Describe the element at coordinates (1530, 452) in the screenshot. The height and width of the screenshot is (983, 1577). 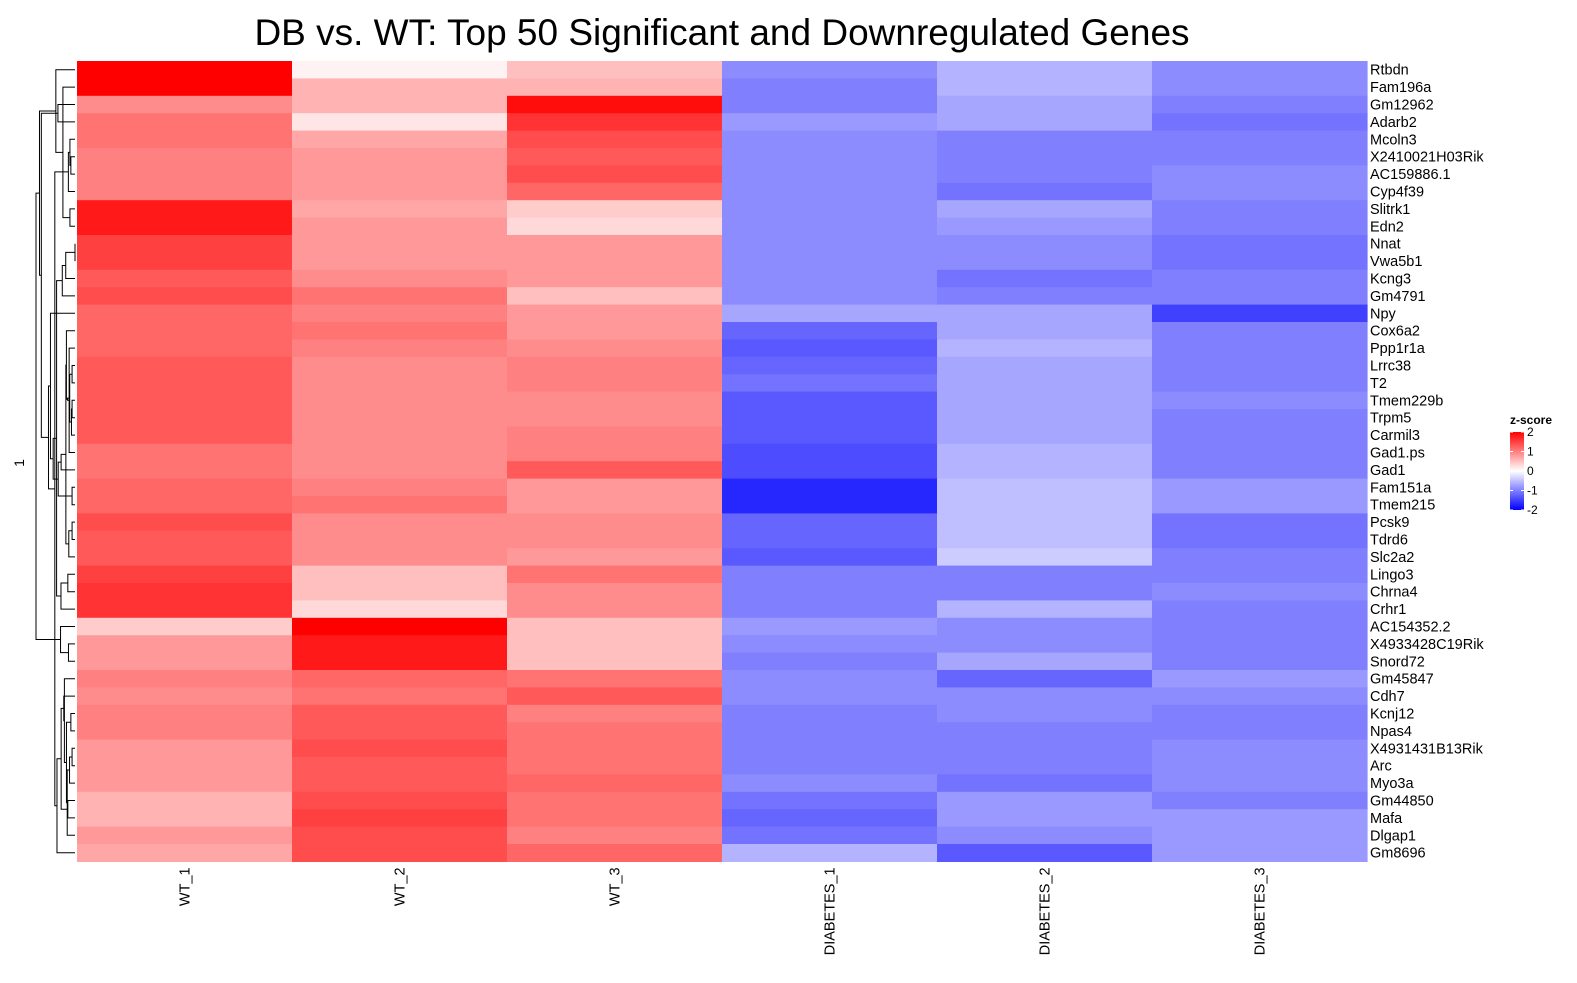
I see `legend-tick-label: 1` at that location.